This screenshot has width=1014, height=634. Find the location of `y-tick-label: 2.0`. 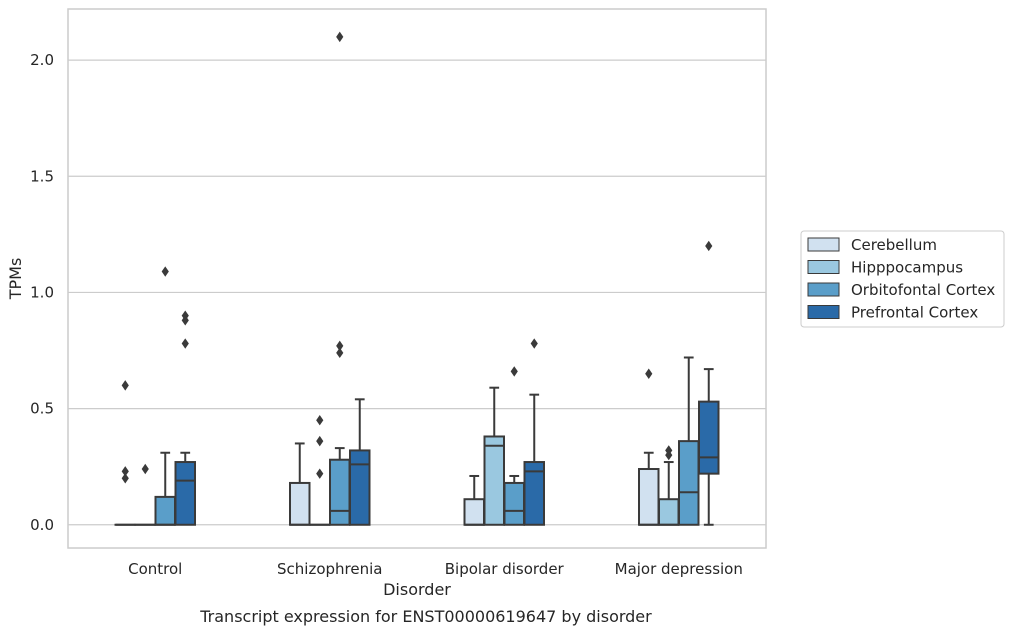

y-tick-label: 2.0 is located at coordinates (42, 60).